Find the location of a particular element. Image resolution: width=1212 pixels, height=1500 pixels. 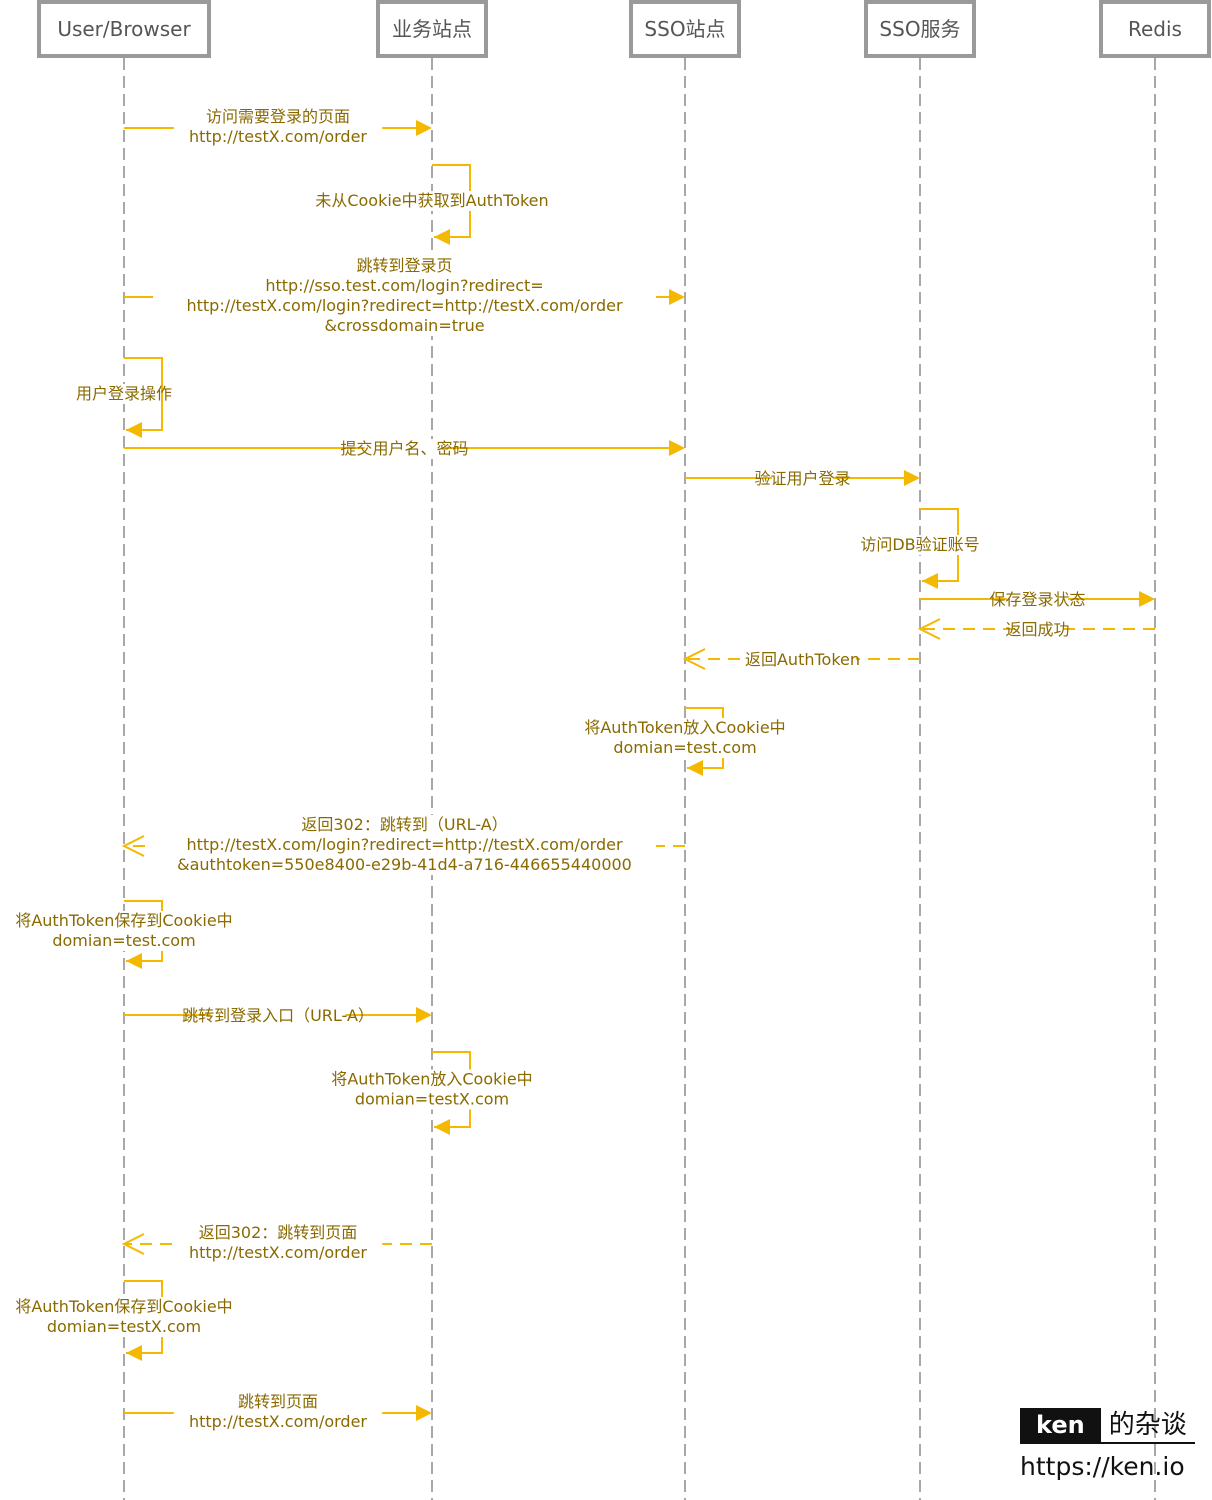

actor-redis: Redis is located at coordinates (1155, 29).